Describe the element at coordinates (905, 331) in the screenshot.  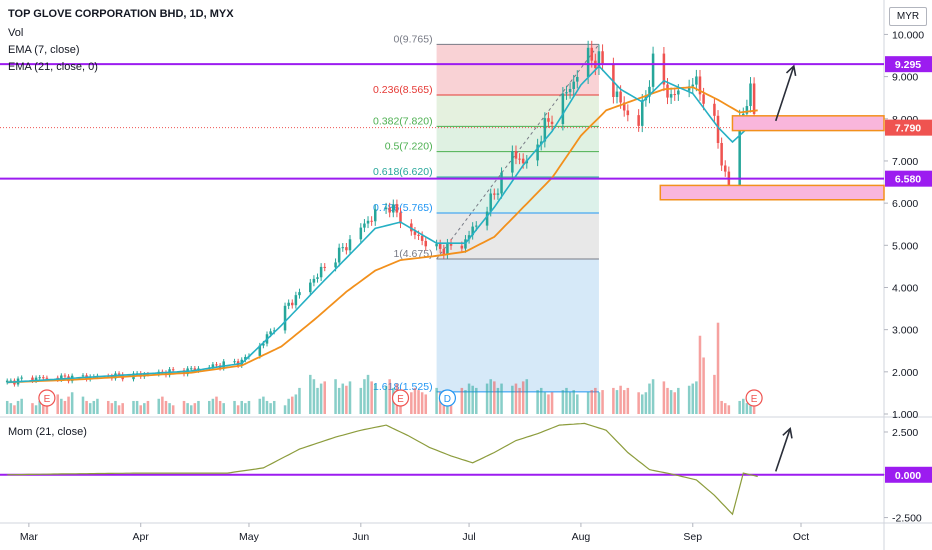
I see `y-tick-label: 3.000` at that location.